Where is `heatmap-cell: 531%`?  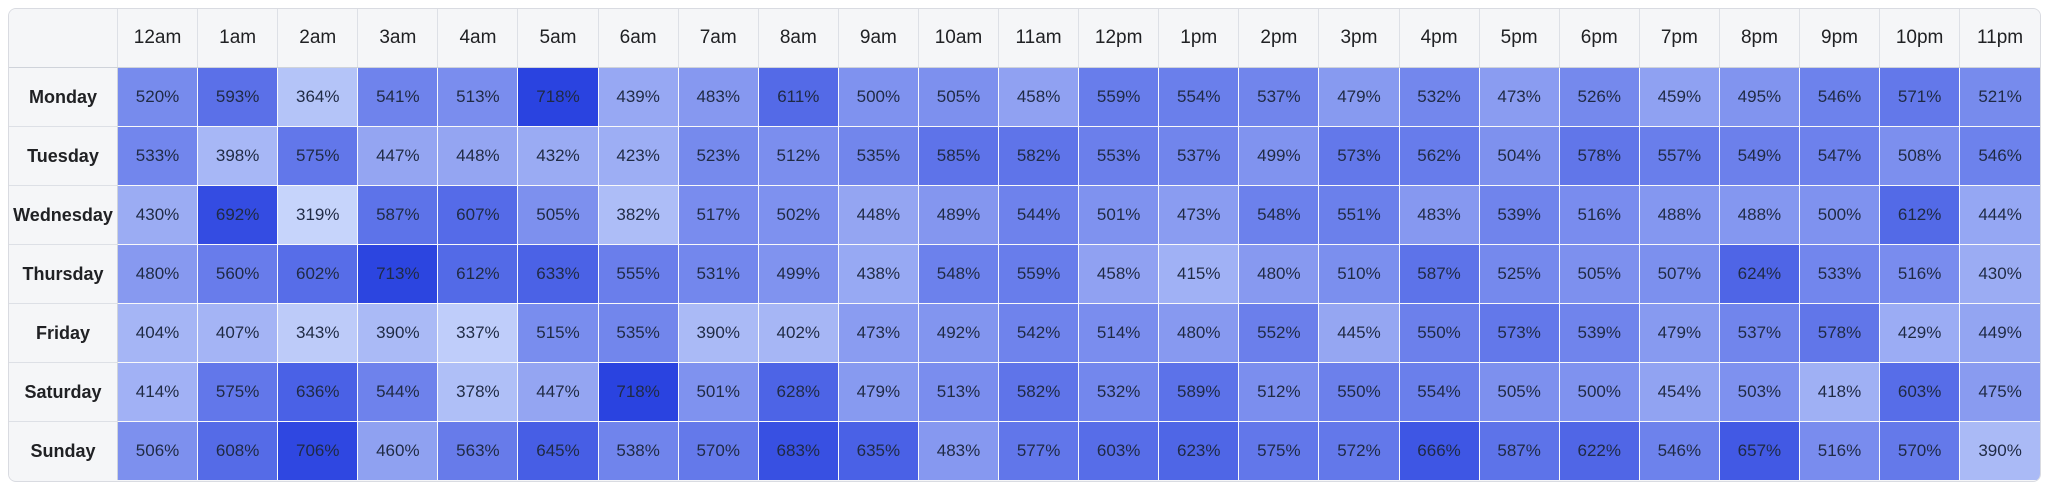
heatmap-cell: 531% is located at coordinates (718, 274).